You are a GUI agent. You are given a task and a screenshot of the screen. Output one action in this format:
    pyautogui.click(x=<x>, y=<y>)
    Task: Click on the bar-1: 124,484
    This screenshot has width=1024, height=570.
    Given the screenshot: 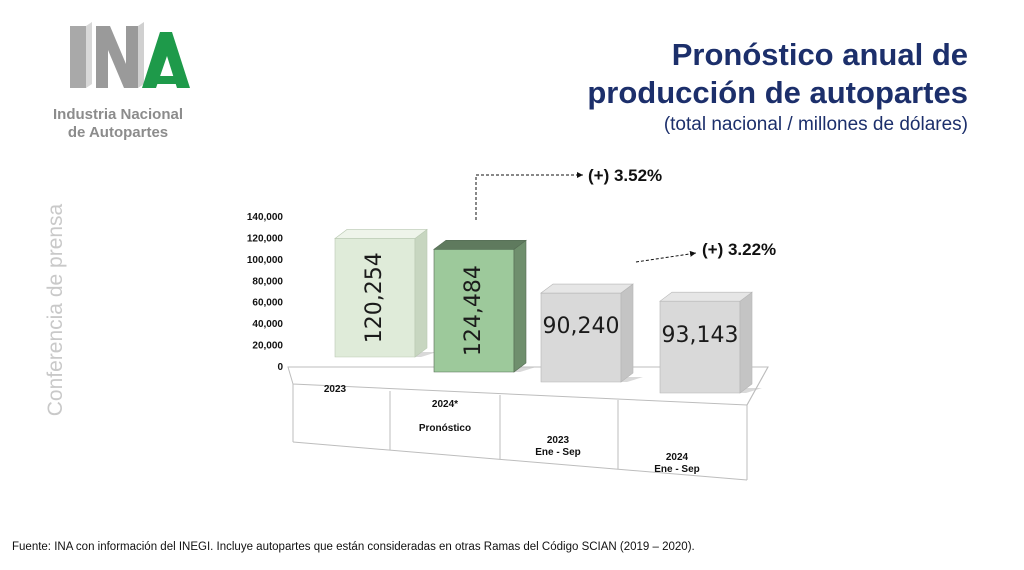 What is the action you would take?
    pyautogui.click(x=484, y=306)
    